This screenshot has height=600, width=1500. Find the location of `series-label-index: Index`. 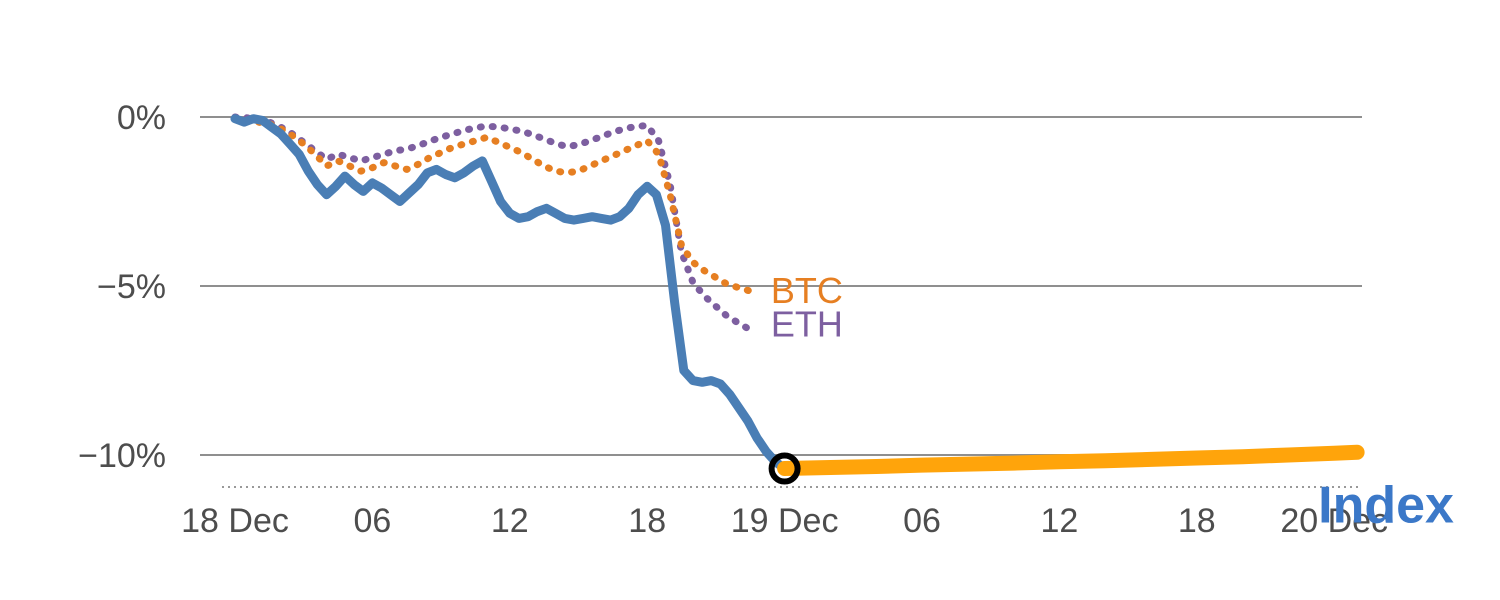

series-label-index: Index is located at coordinates (1386, 506).